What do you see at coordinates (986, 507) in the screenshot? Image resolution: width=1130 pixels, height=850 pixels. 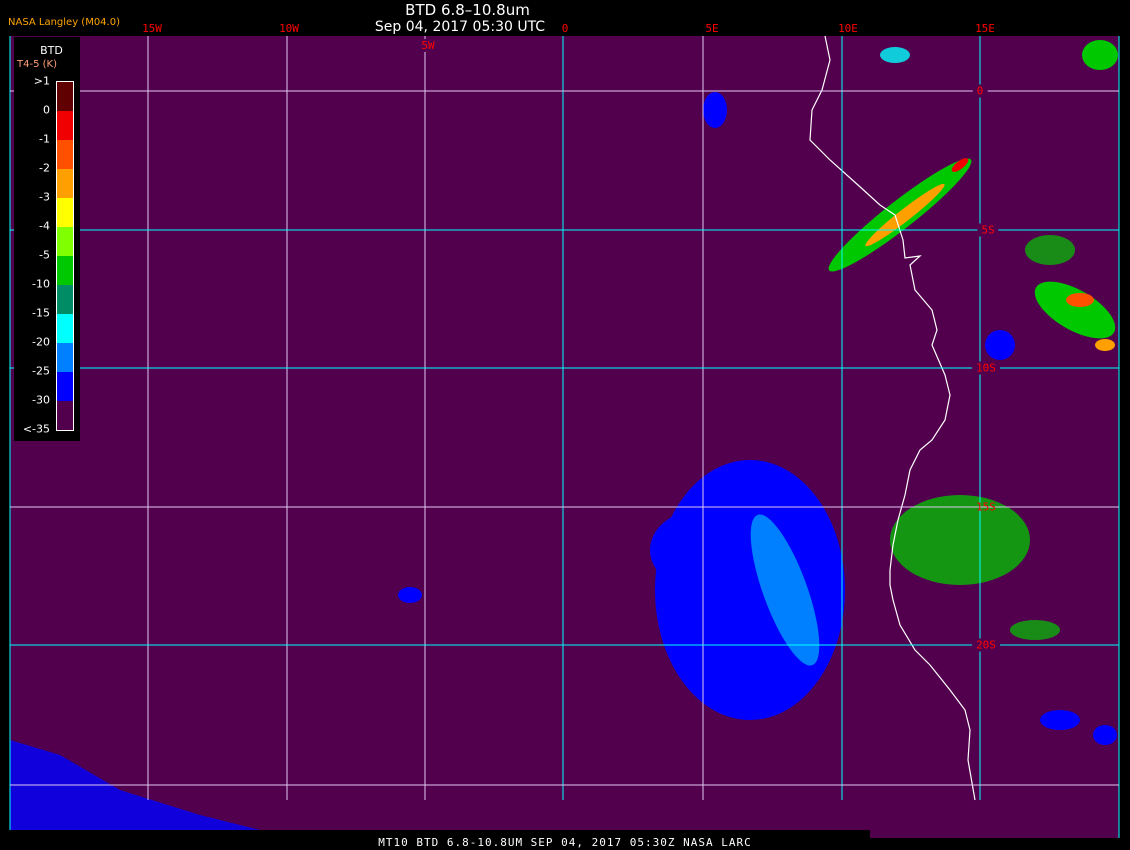 I see `latitude-label: 15S` at bounding box center [986, 507].